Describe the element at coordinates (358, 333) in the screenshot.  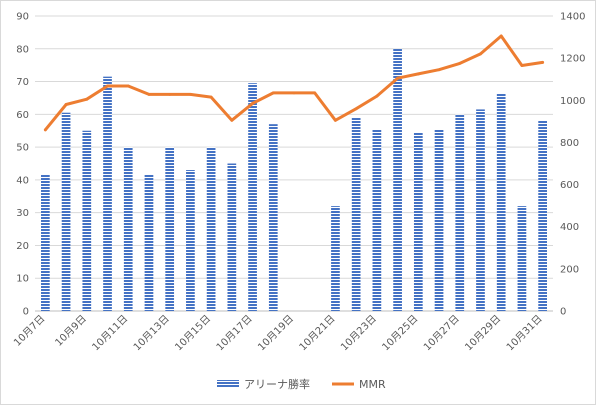
I see `x-tick-label: 10月23日` at that location.